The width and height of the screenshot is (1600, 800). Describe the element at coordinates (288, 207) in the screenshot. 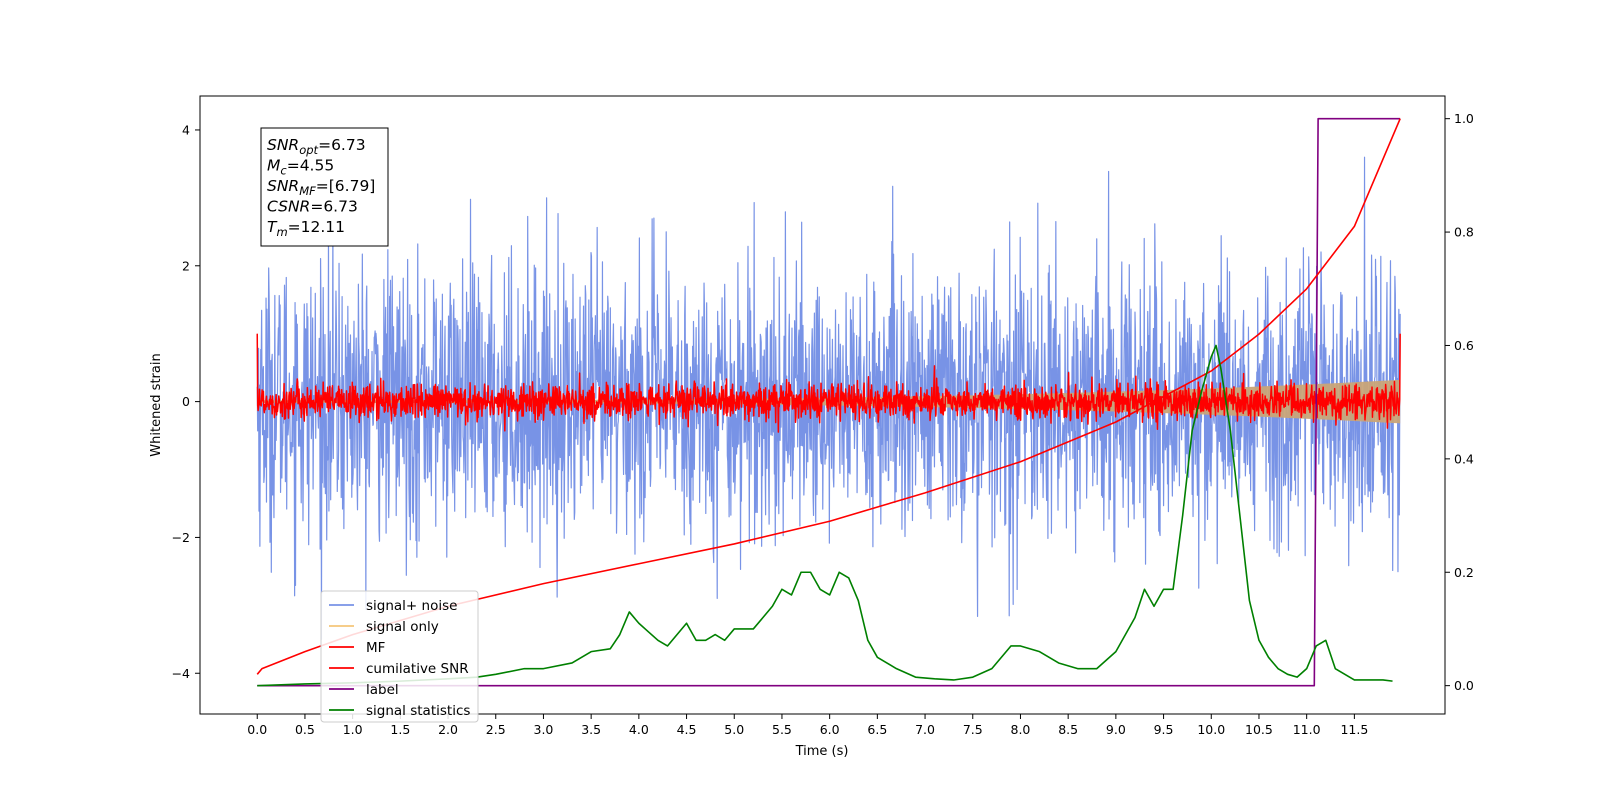

I see `info-symbol: CSNR` at that location.